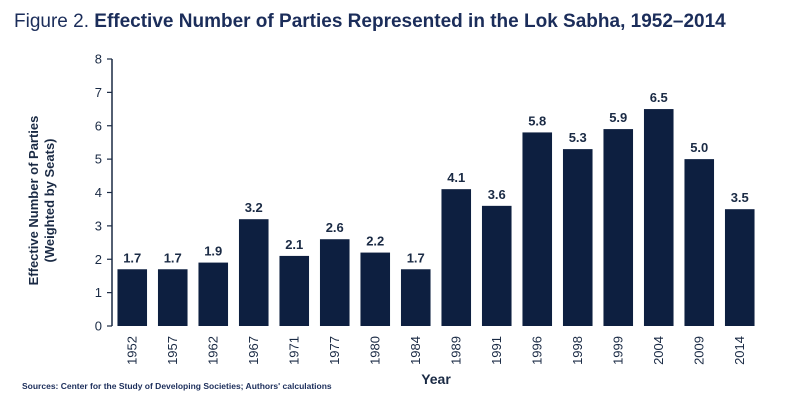 The width and height of the screenshot is (800, 400). Describe the element at coordinates (98, 92) in the screenshot. I see `y-tick-label: 7` at that location.